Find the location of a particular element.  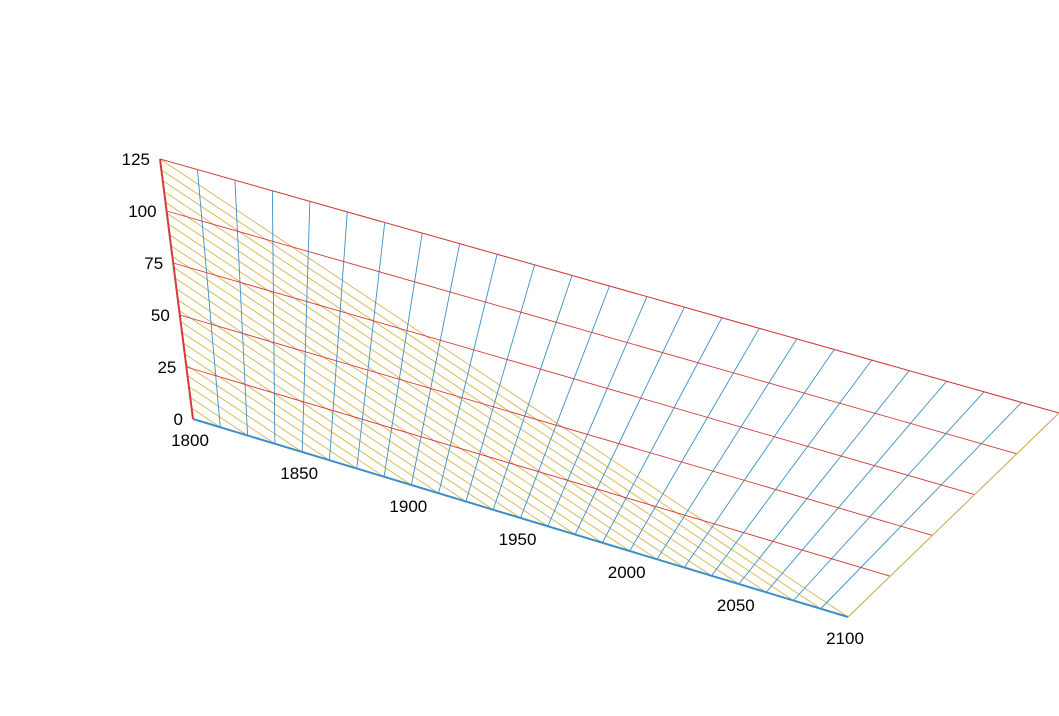

axis-a-tick-label: 2000 is located at coordinates (627, 572).